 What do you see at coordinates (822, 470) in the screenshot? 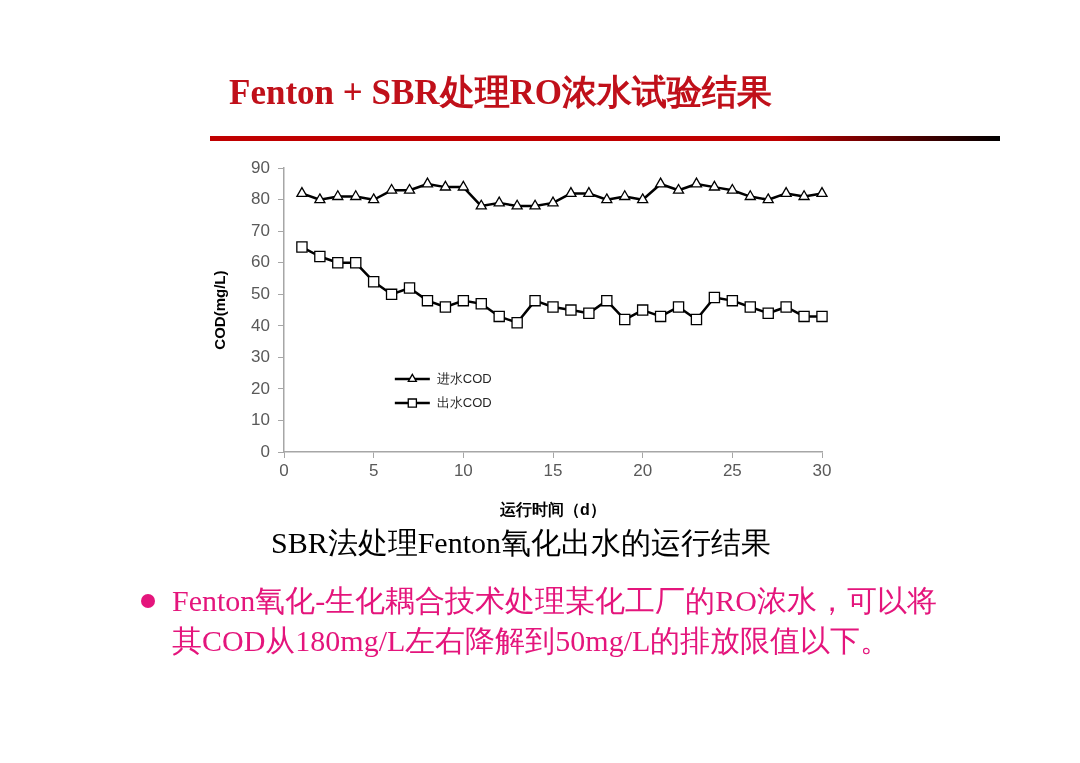
I see `x-tick-label: 30` at bounding box center [822, 470].